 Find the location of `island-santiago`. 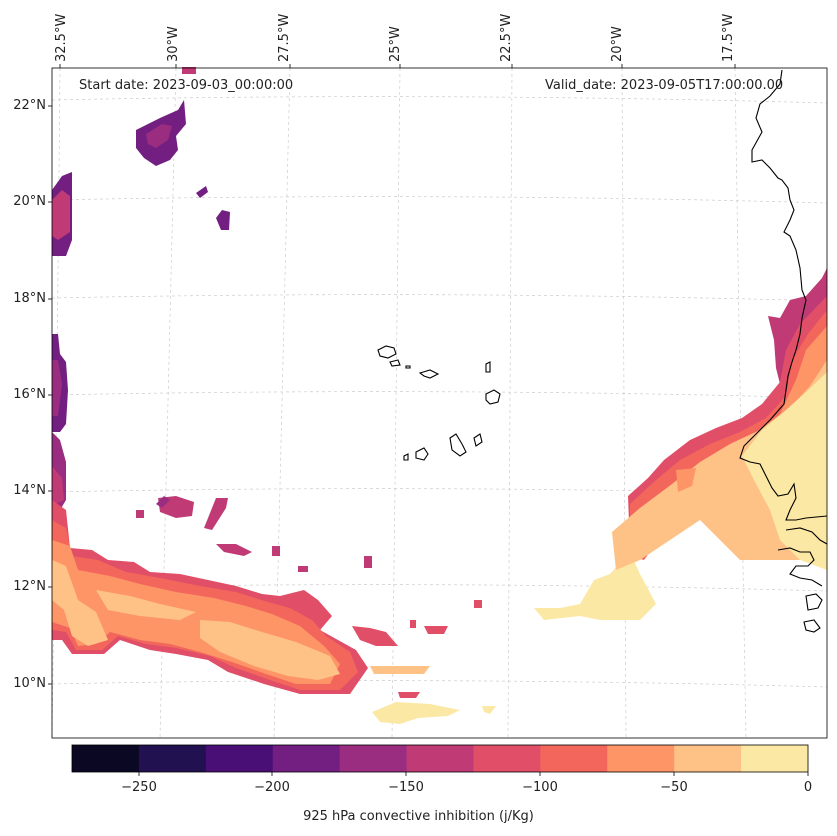

island-santiago is located at coordinates (458, 445).